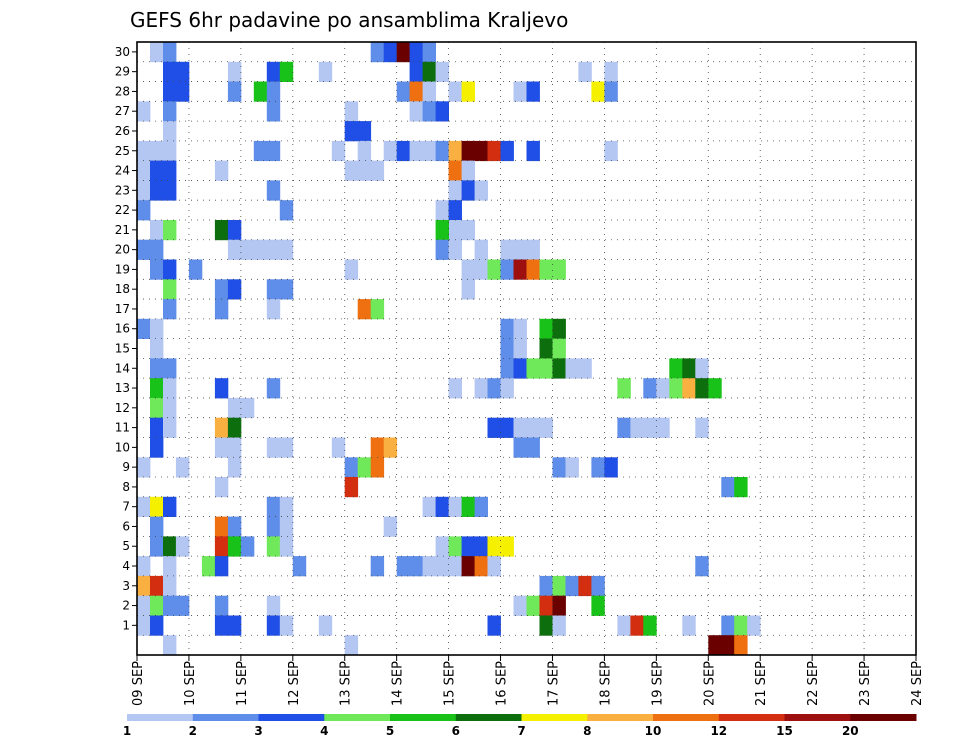 The width and height of the screenshot is (960, 742). What do you see at coordinates (122, 151) in the screenshot?
I see `y-tick-label: 25` at bounding box center [122, 151].